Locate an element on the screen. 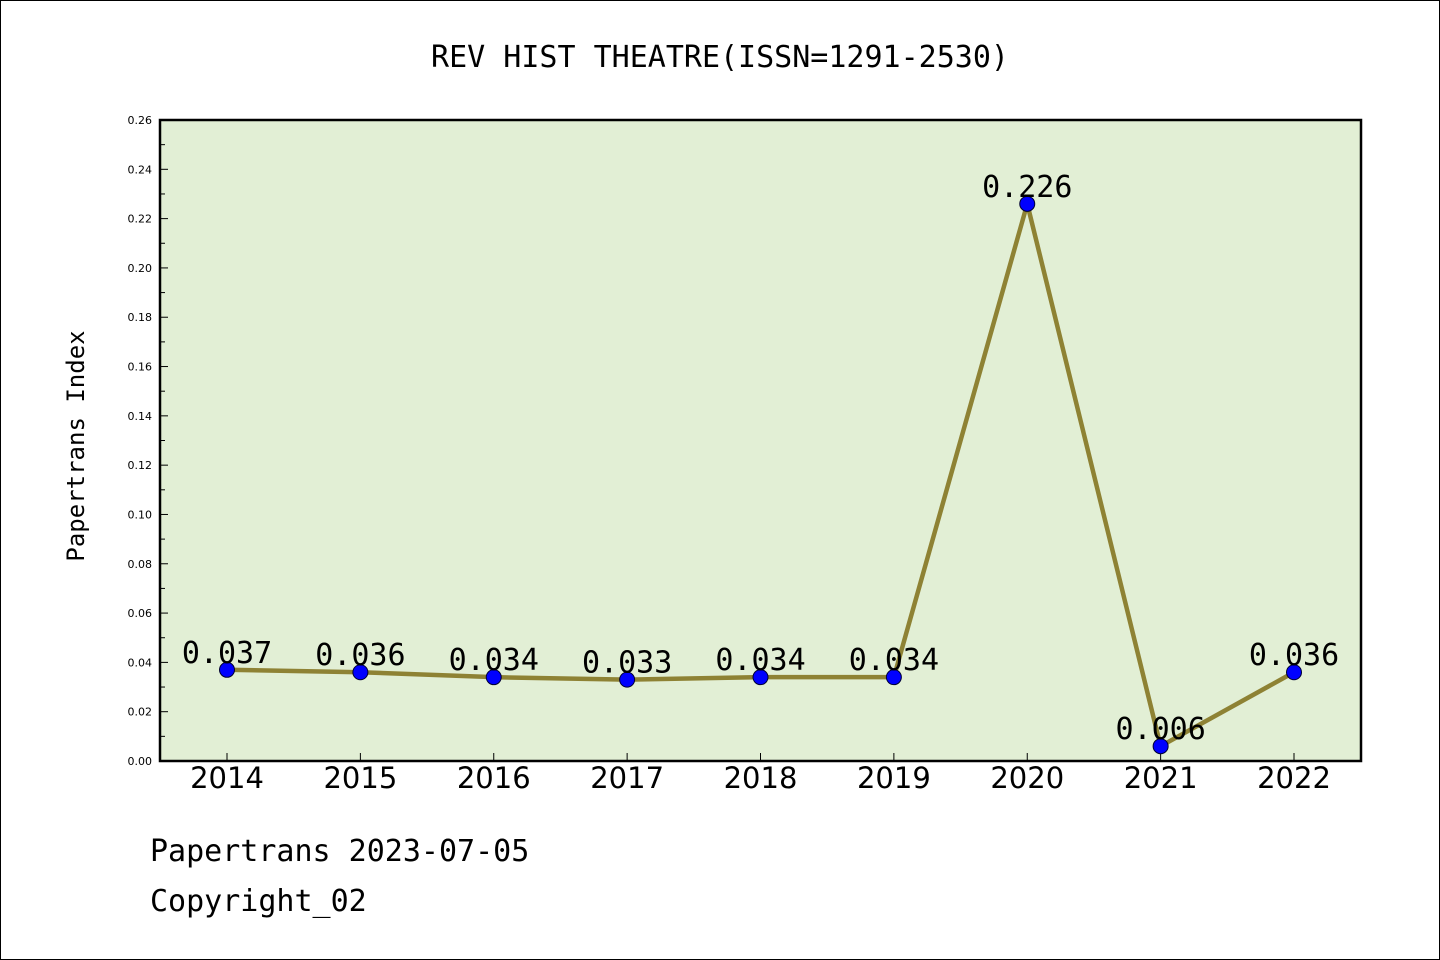 The image size is (1440, 960). data-label: 0.037 is located at coordinates (227, 653).